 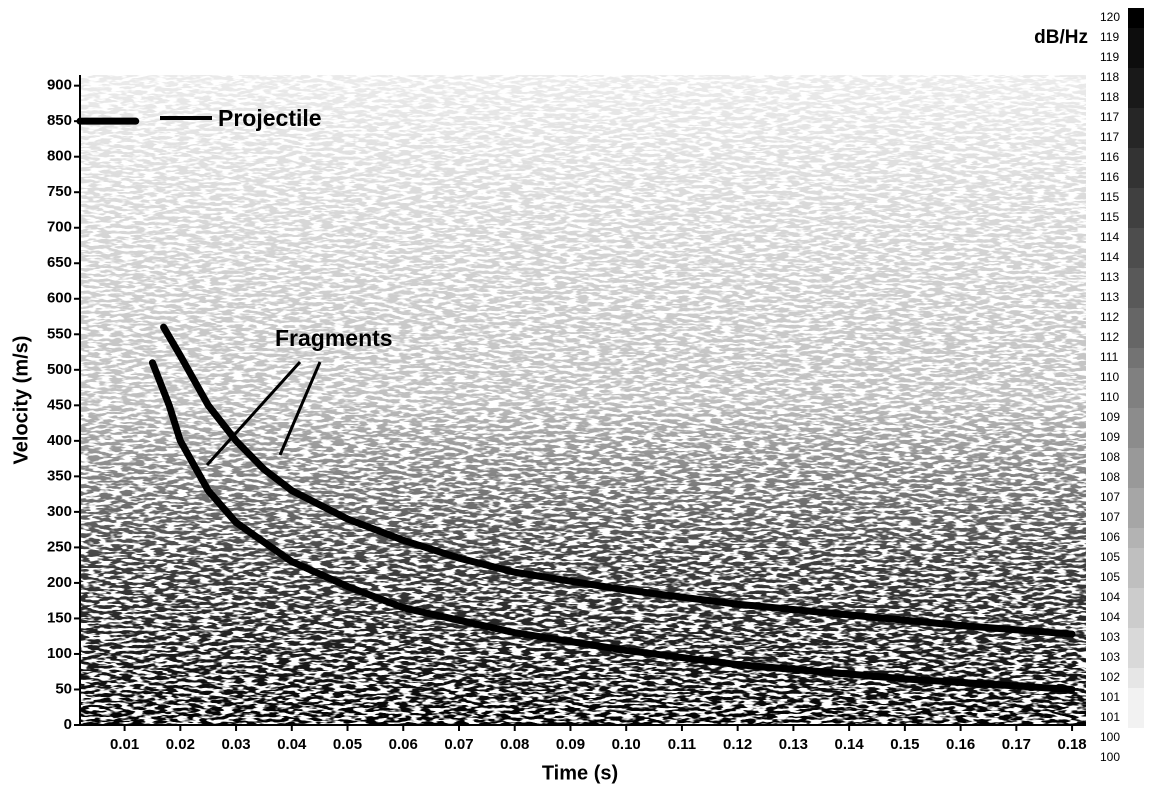 I want to click on x-tick-label: 0.01, so click(x=124, y=744).